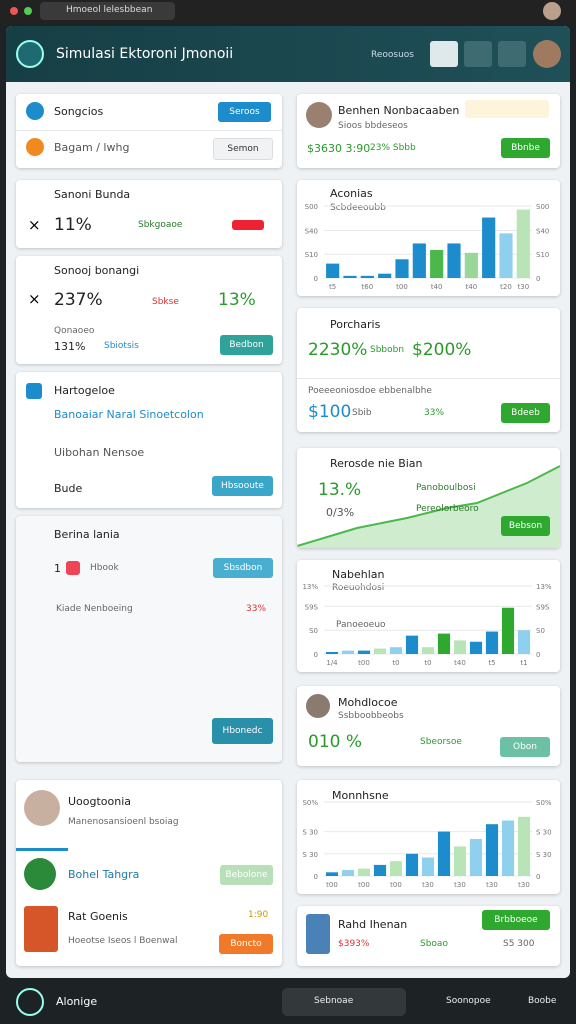  What do you see at coordinates (310, 833) in the screenshot?
I see `y-tick-label: S 30` at bounding box center [310, 833].